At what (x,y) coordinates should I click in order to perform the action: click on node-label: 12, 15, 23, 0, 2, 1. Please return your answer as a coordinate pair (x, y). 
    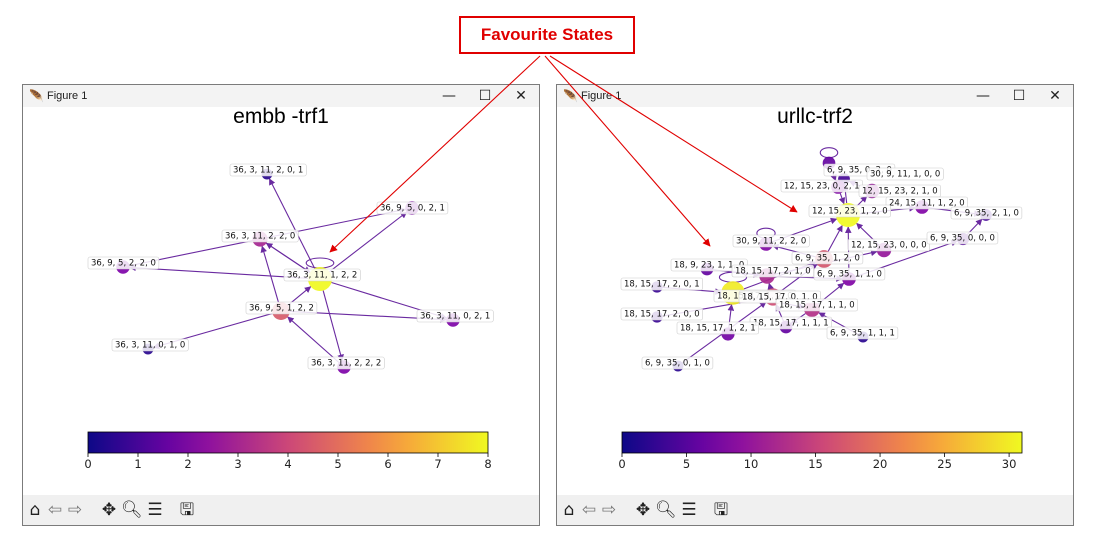
    Looking at the image, I should click on (822, 186).